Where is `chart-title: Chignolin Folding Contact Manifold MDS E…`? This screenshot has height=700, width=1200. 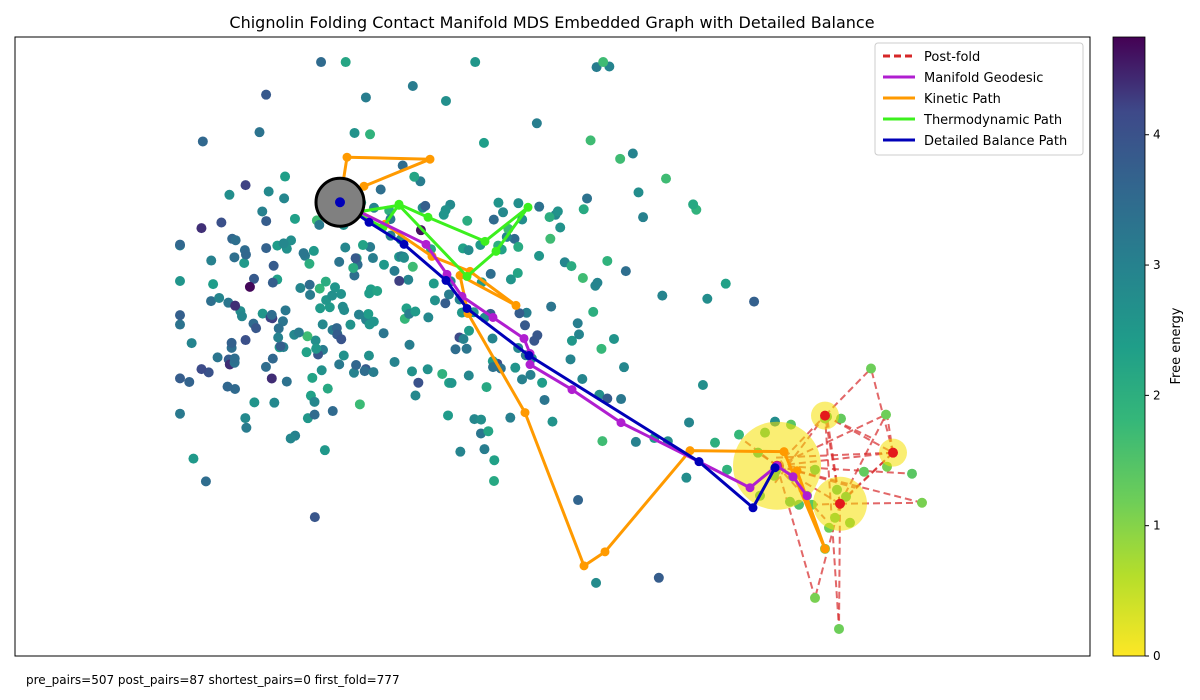
chart-title: Chignolin Folding Contact Manifold MDS E… is located at coordinates (551, 22).